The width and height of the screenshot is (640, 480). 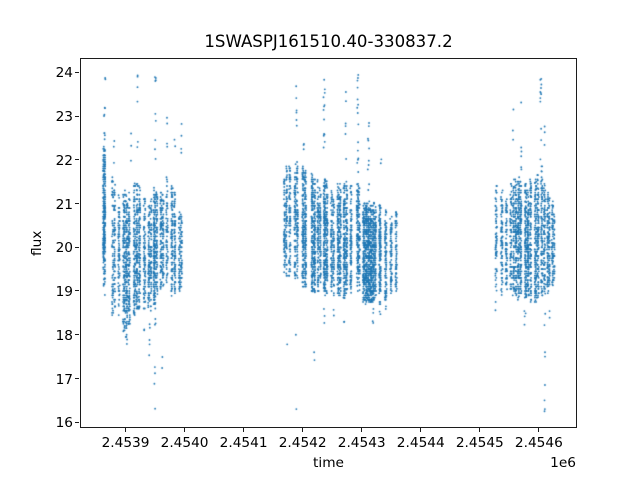 What do you see at coordinates (563, 463) in the screenshot?
I see `x-axis-offset-label: 1e6` at bounding box center [563, 463].